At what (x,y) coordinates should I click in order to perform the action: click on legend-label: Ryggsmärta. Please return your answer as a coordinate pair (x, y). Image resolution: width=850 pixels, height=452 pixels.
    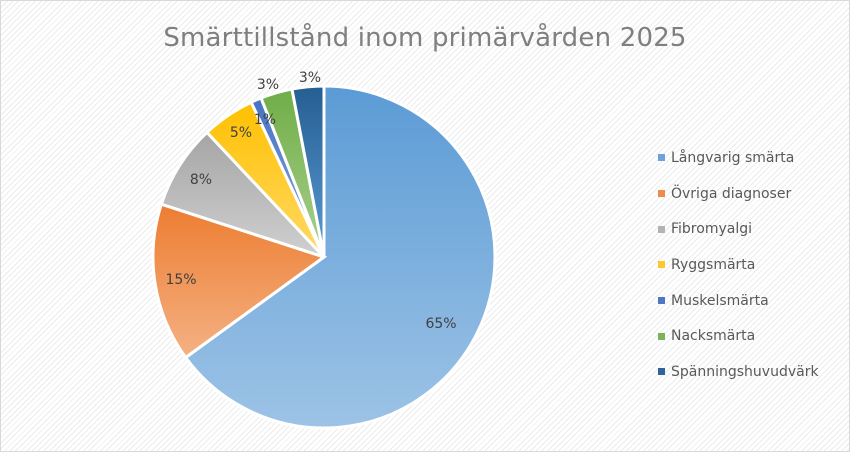
    Looking at the image, I should click on (713, 264).